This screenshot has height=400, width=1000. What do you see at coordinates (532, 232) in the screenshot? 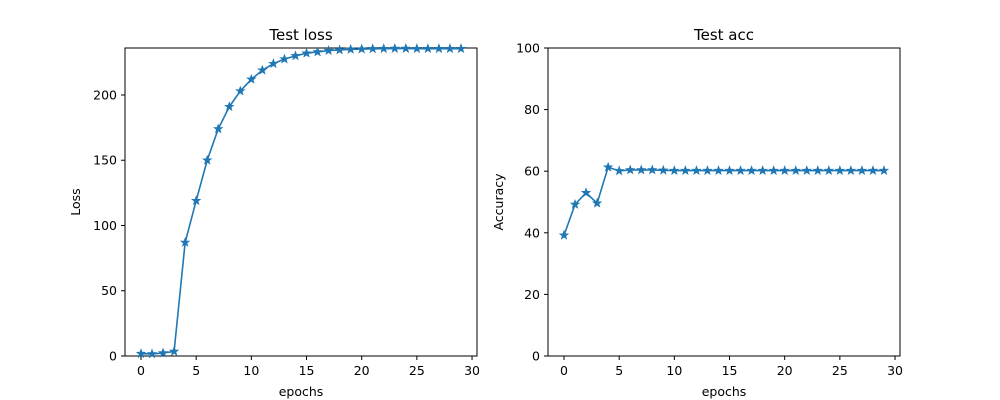
I see `y-tick-label: 40` at bounding box center [532, 232].